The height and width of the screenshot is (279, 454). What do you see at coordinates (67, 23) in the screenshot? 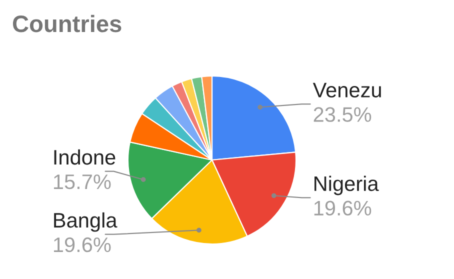
I see `chart-title: Countries` at bounding box center [67, 23].